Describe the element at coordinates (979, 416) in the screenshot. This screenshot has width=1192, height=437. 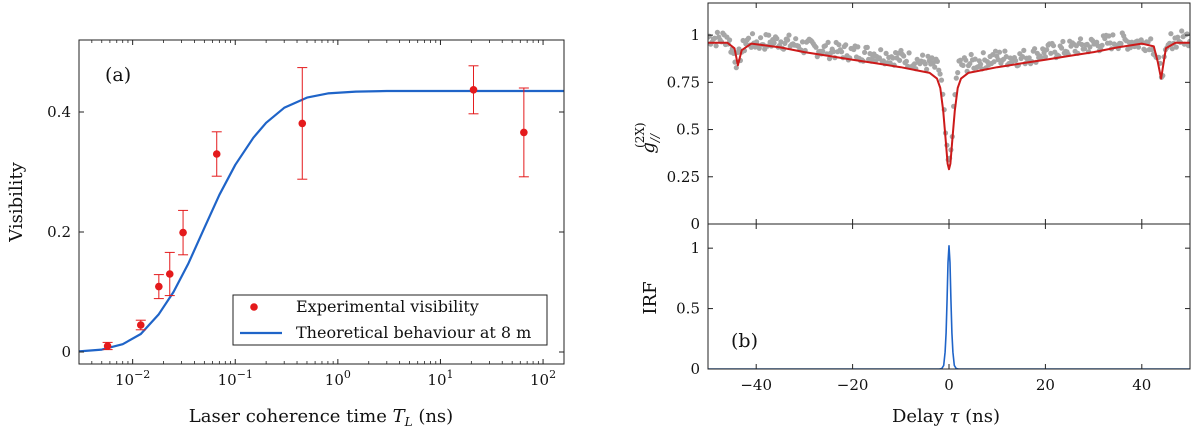
I see `panel-b-x-title-unit: (ns)` at that location.